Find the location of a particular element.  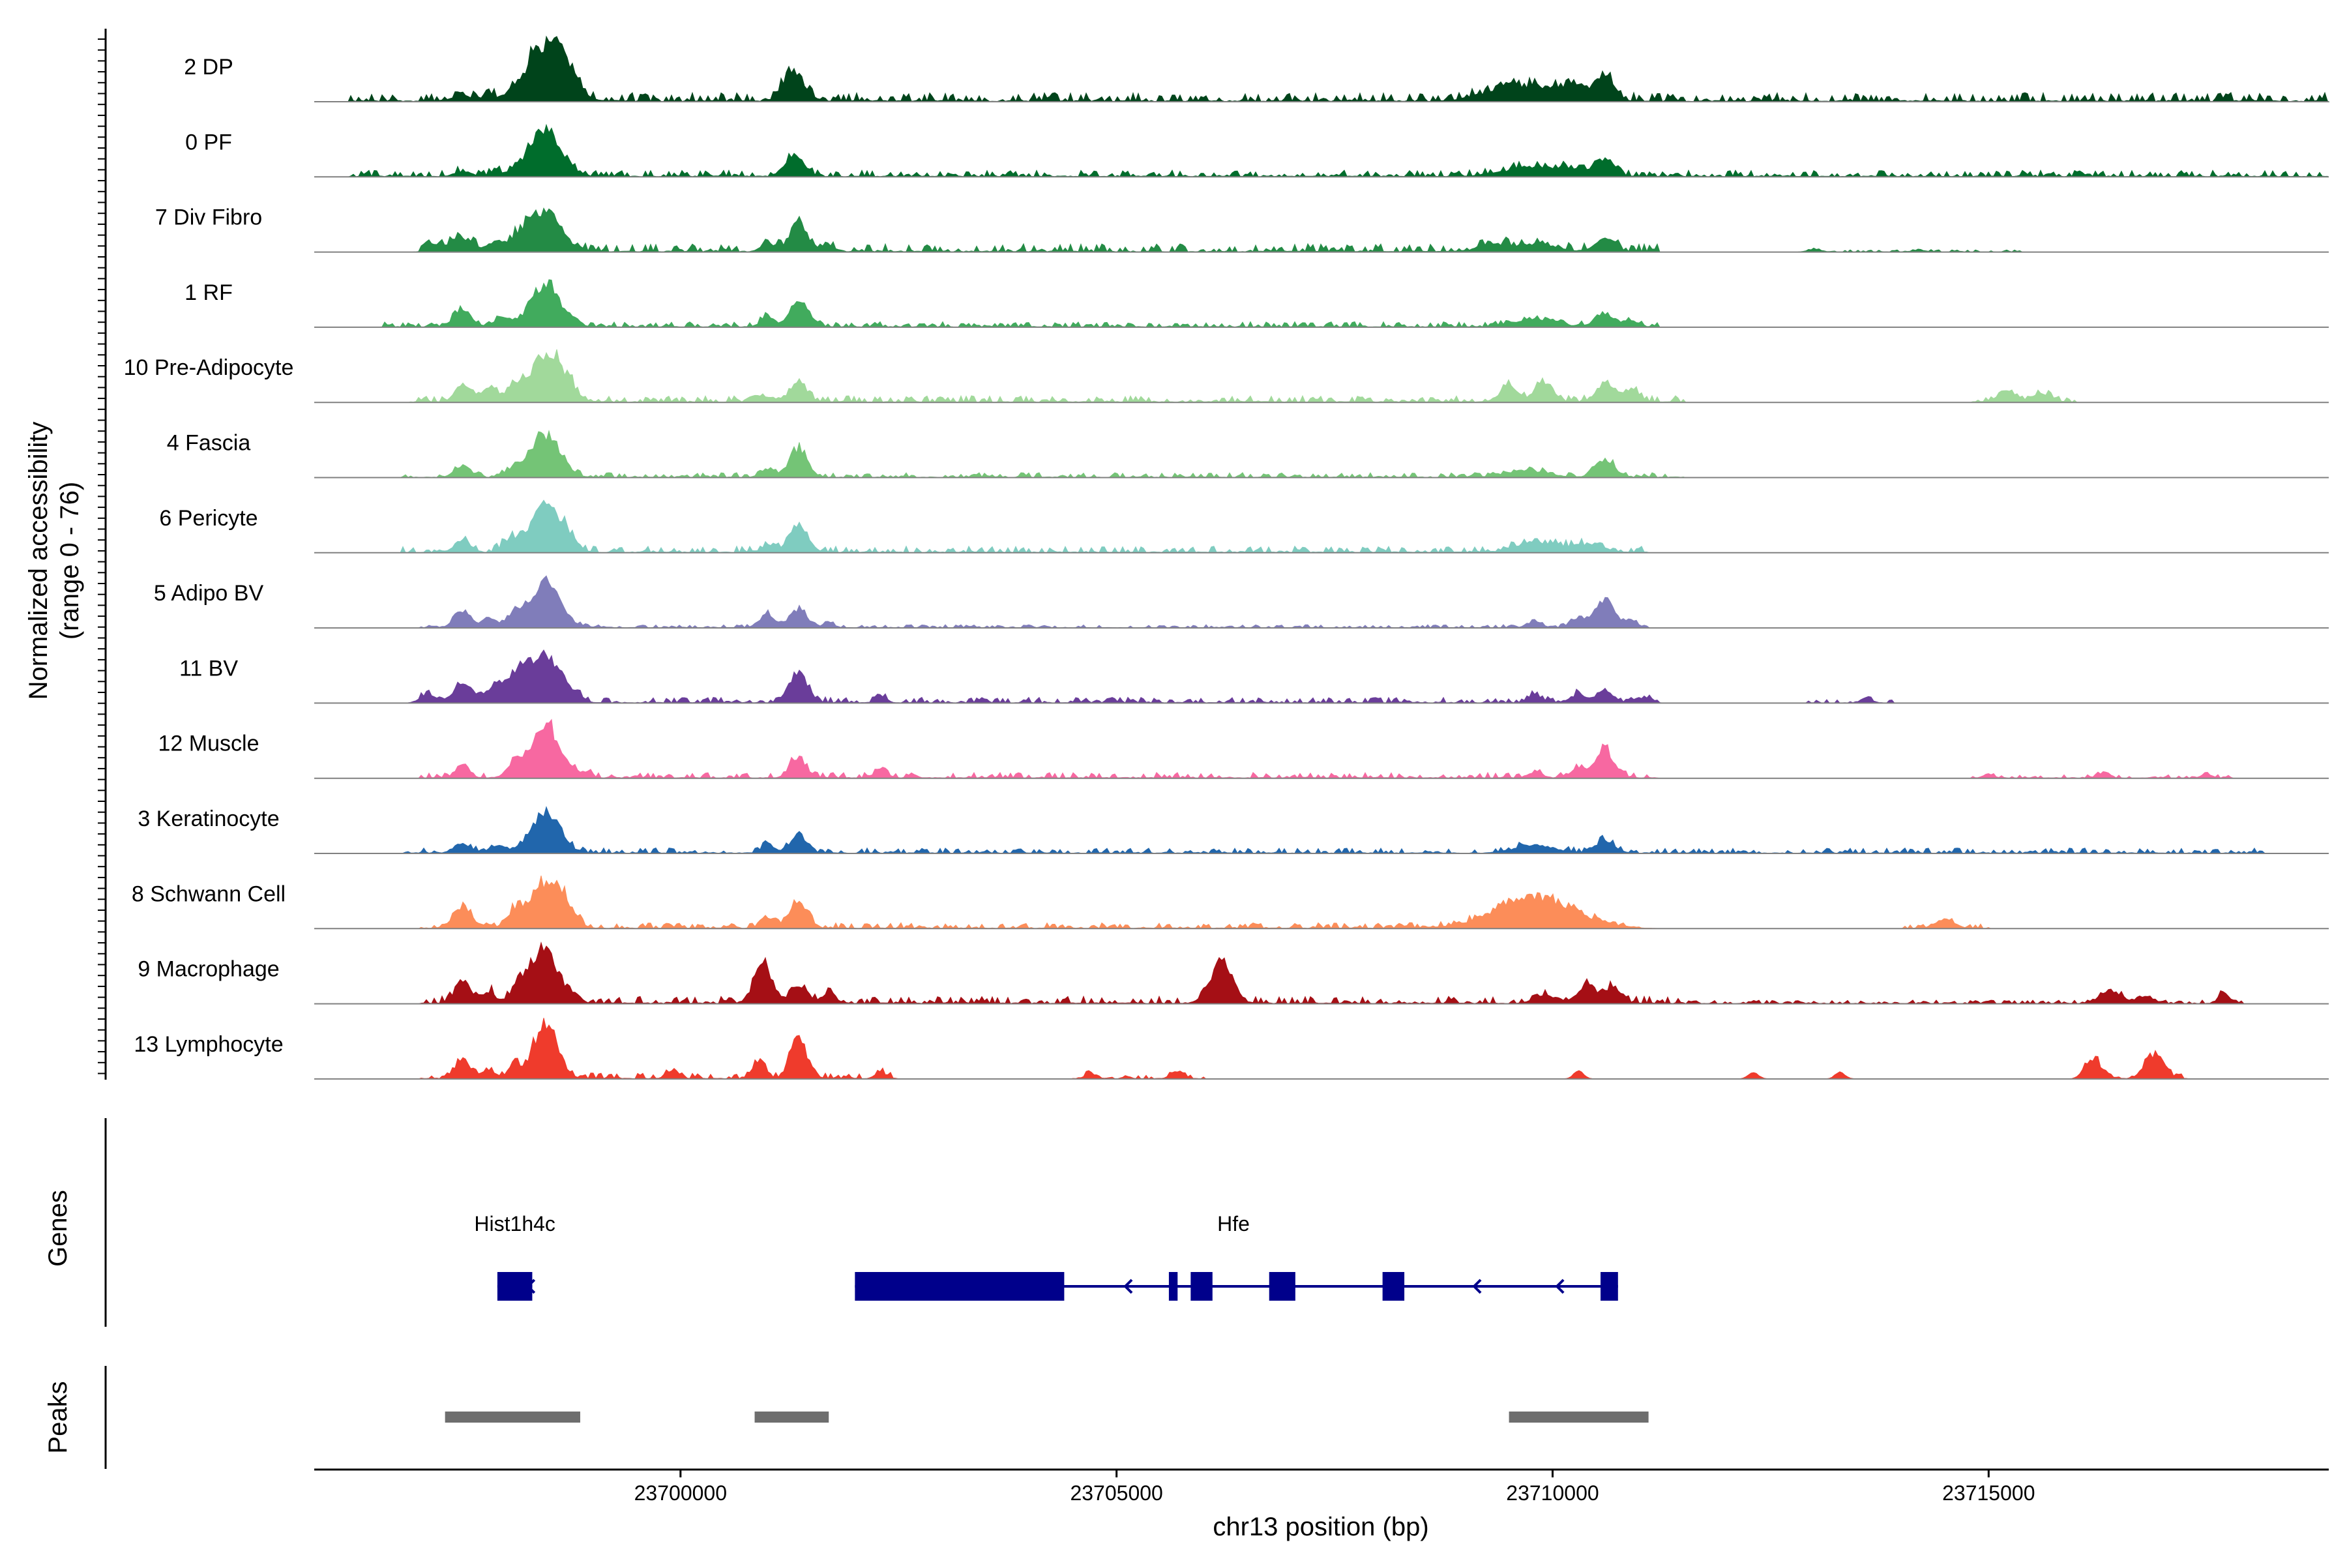

gene-hist1h4c: Hist1h4c is located at coordinates (514, 1257).